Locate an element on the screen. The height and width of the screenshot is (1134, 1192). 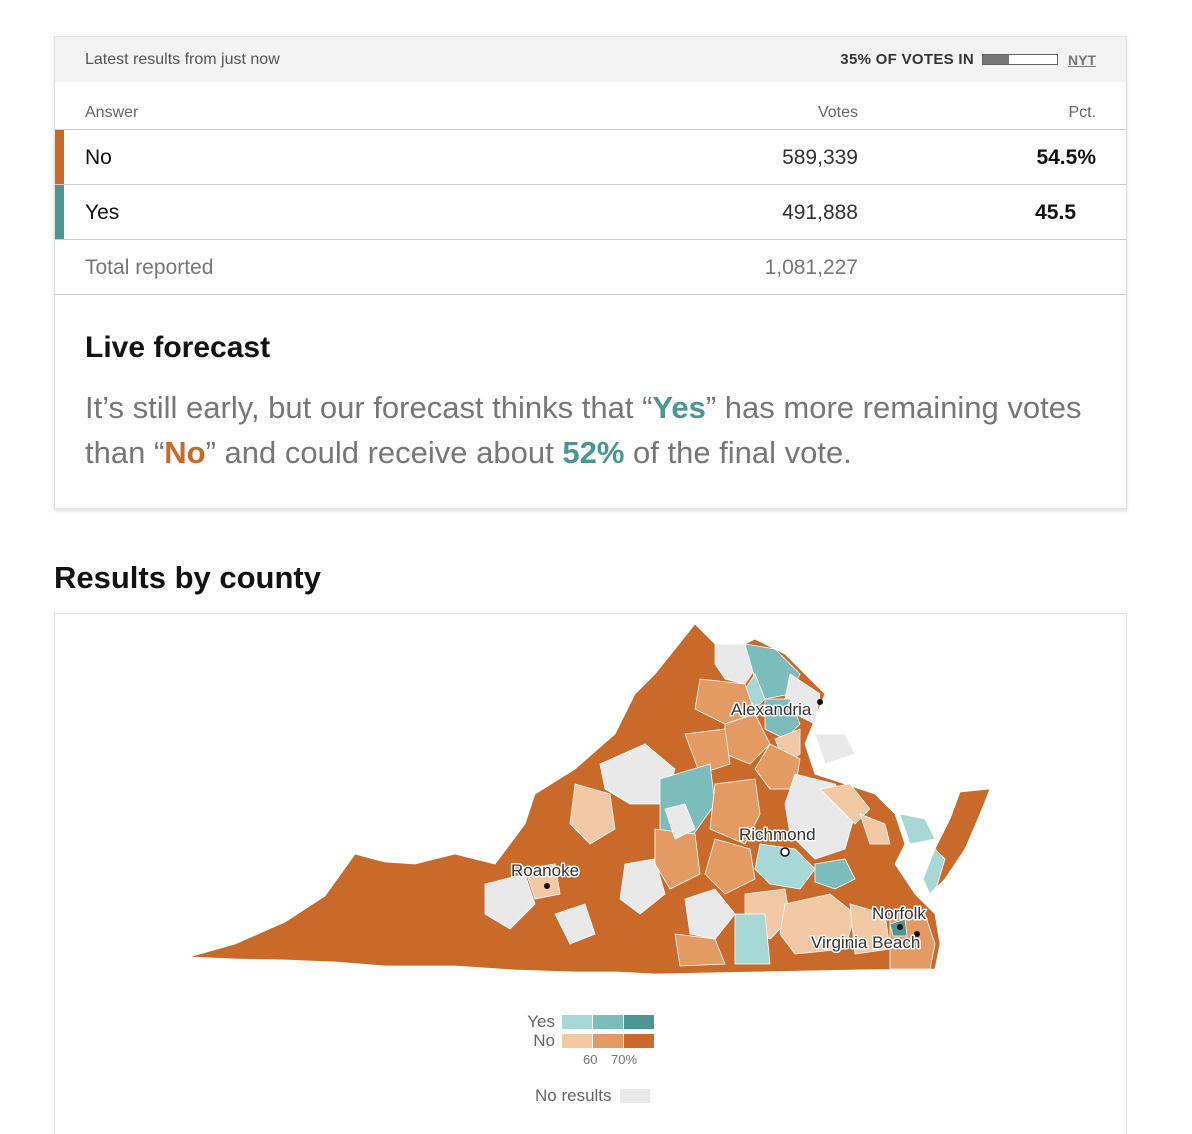
vote-count: 491,888 is located at coordinates (820, 212).